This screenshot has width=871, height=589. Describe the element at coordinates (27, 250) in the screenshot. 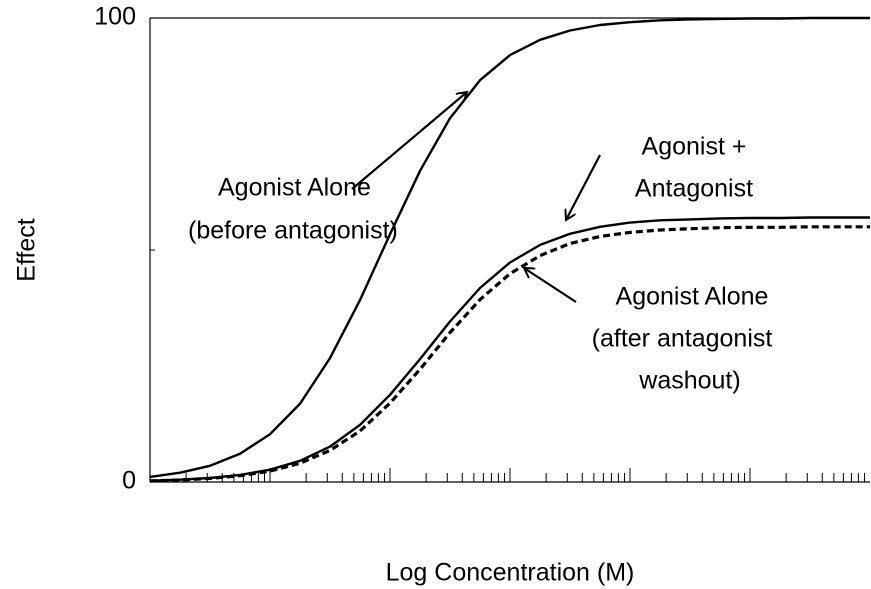

I see `y-axis-label: Effect` at that location.